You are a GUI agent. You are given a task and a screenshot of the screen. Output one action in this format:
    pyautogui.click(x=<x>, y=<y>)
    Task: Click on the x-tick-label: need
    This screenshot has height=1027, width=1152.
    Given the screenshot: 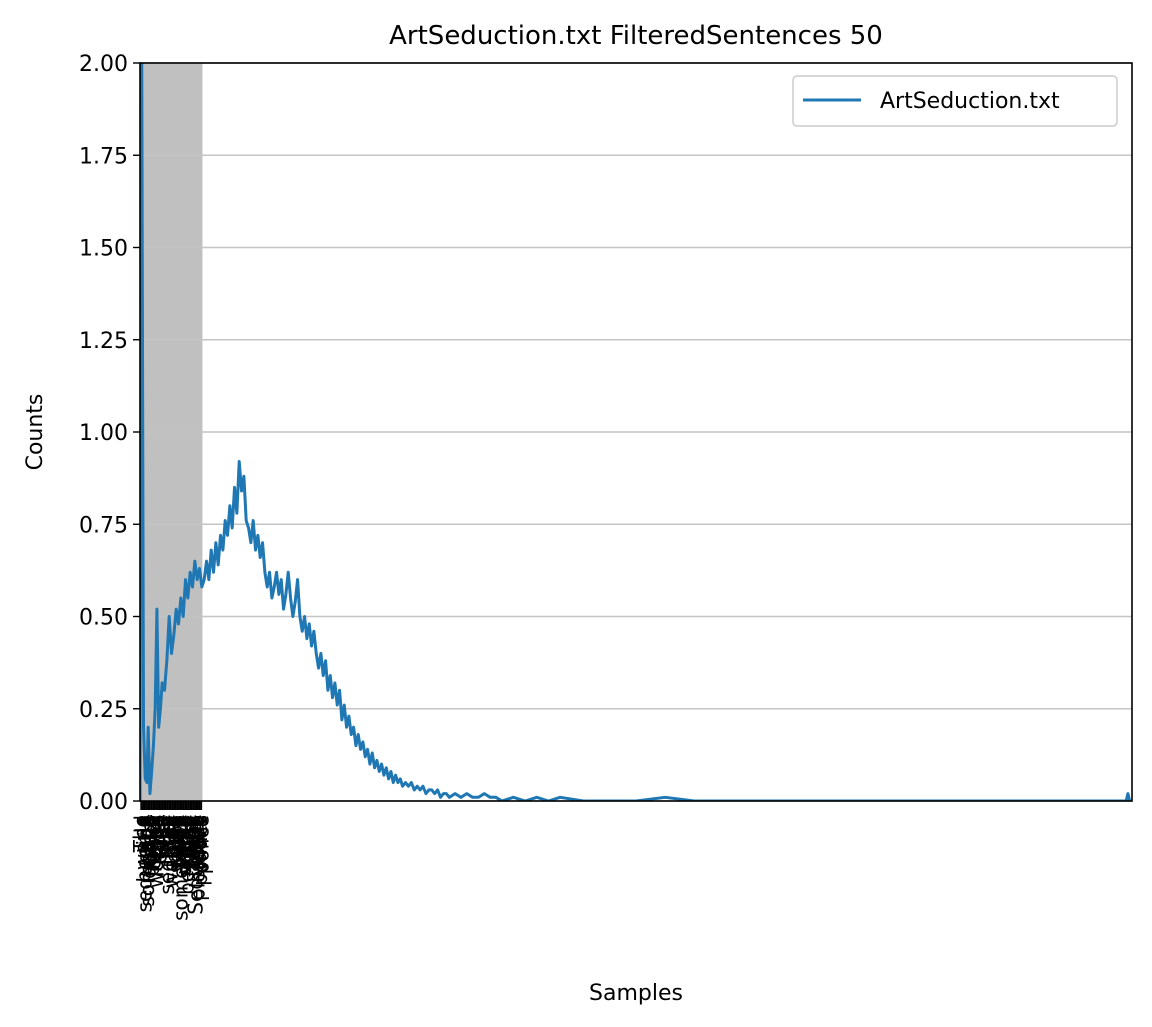 What is the action you would take?
    pyautogui.click(x=188, y=840)
    